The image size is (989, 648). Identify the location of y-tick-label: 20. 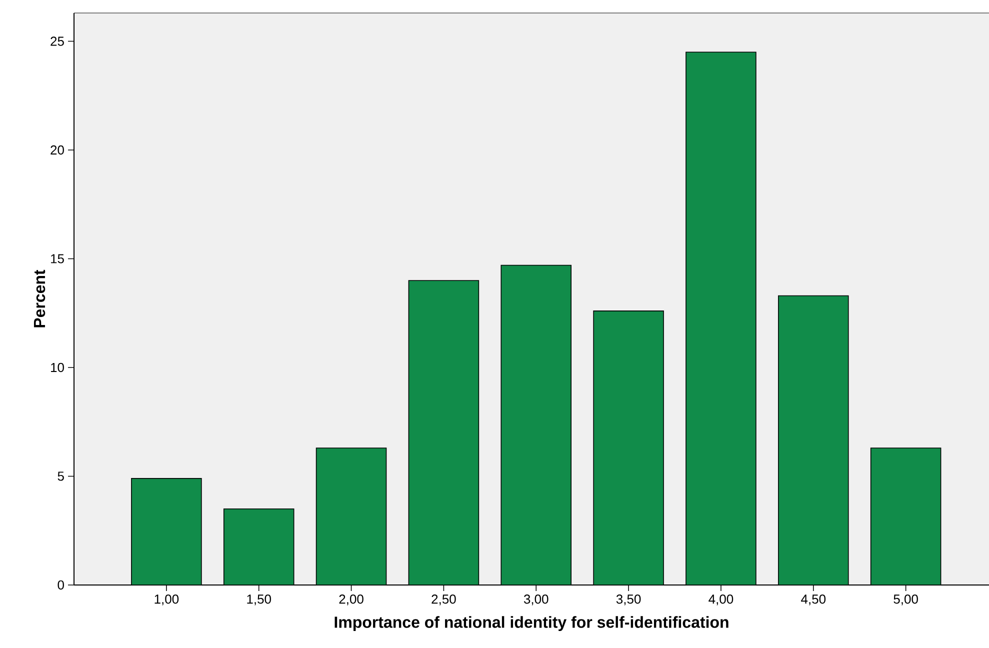
(57, 150).